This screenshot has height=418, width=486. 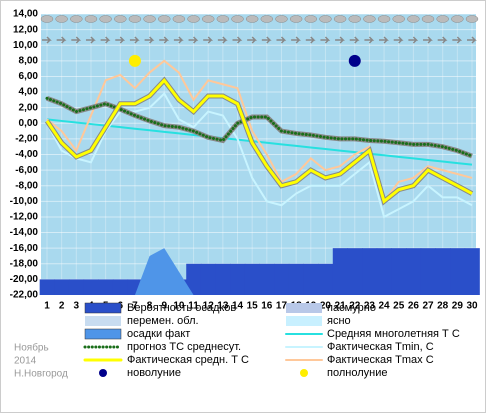 What do you see at coordinates (24, 263) in the screenshot?
I see `y-tick-label: -18,00` at bounding box center [24, 263].